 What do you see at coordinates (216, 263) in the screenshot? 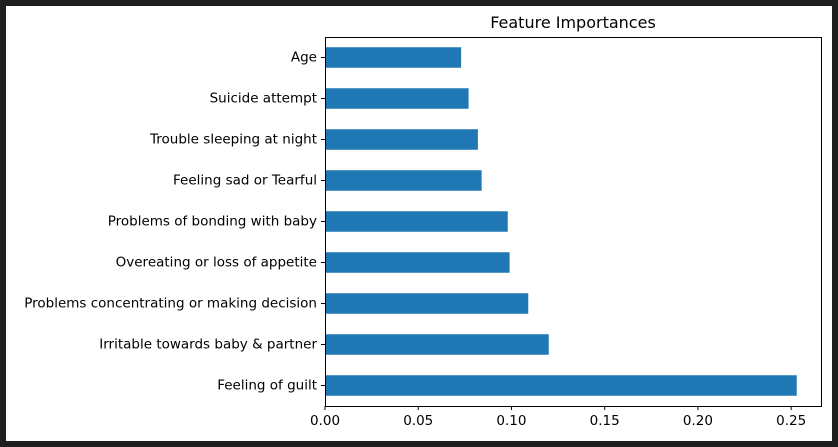
I see `y-tick-label-5: Overeating or loss of appetite` at bounding box center [216, 263].